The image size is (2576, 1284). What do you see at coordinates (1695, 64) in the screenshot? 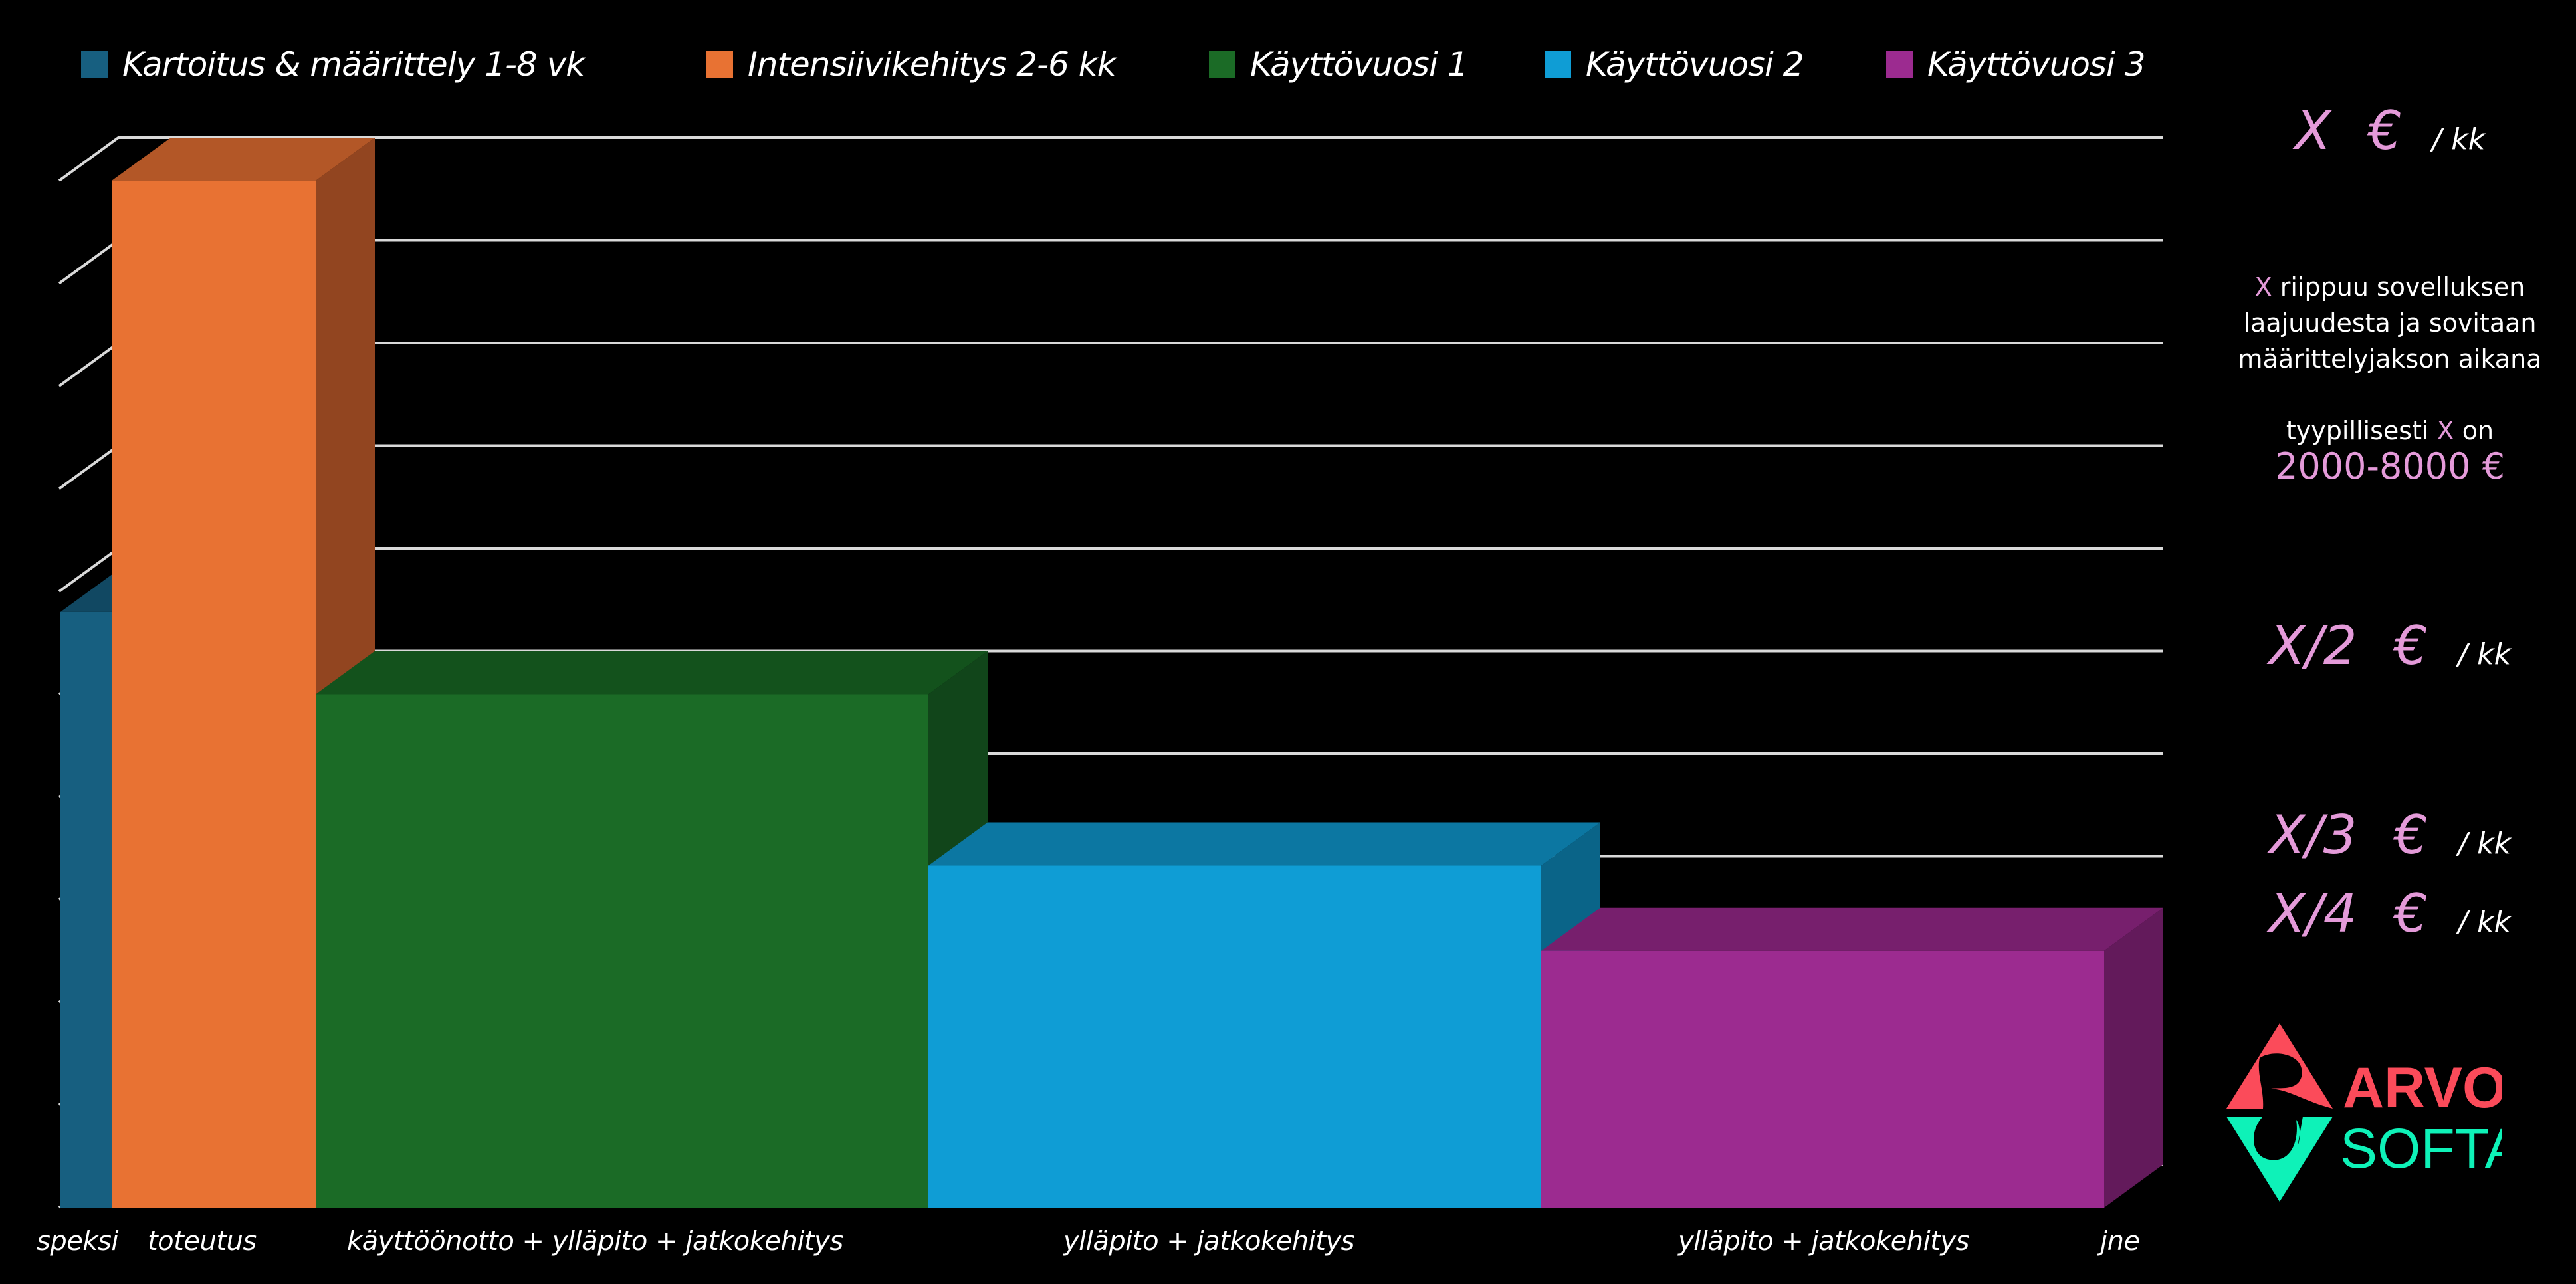
I see `legend-label: Käyttövuosi 2` at bounding box center [1695, 64].